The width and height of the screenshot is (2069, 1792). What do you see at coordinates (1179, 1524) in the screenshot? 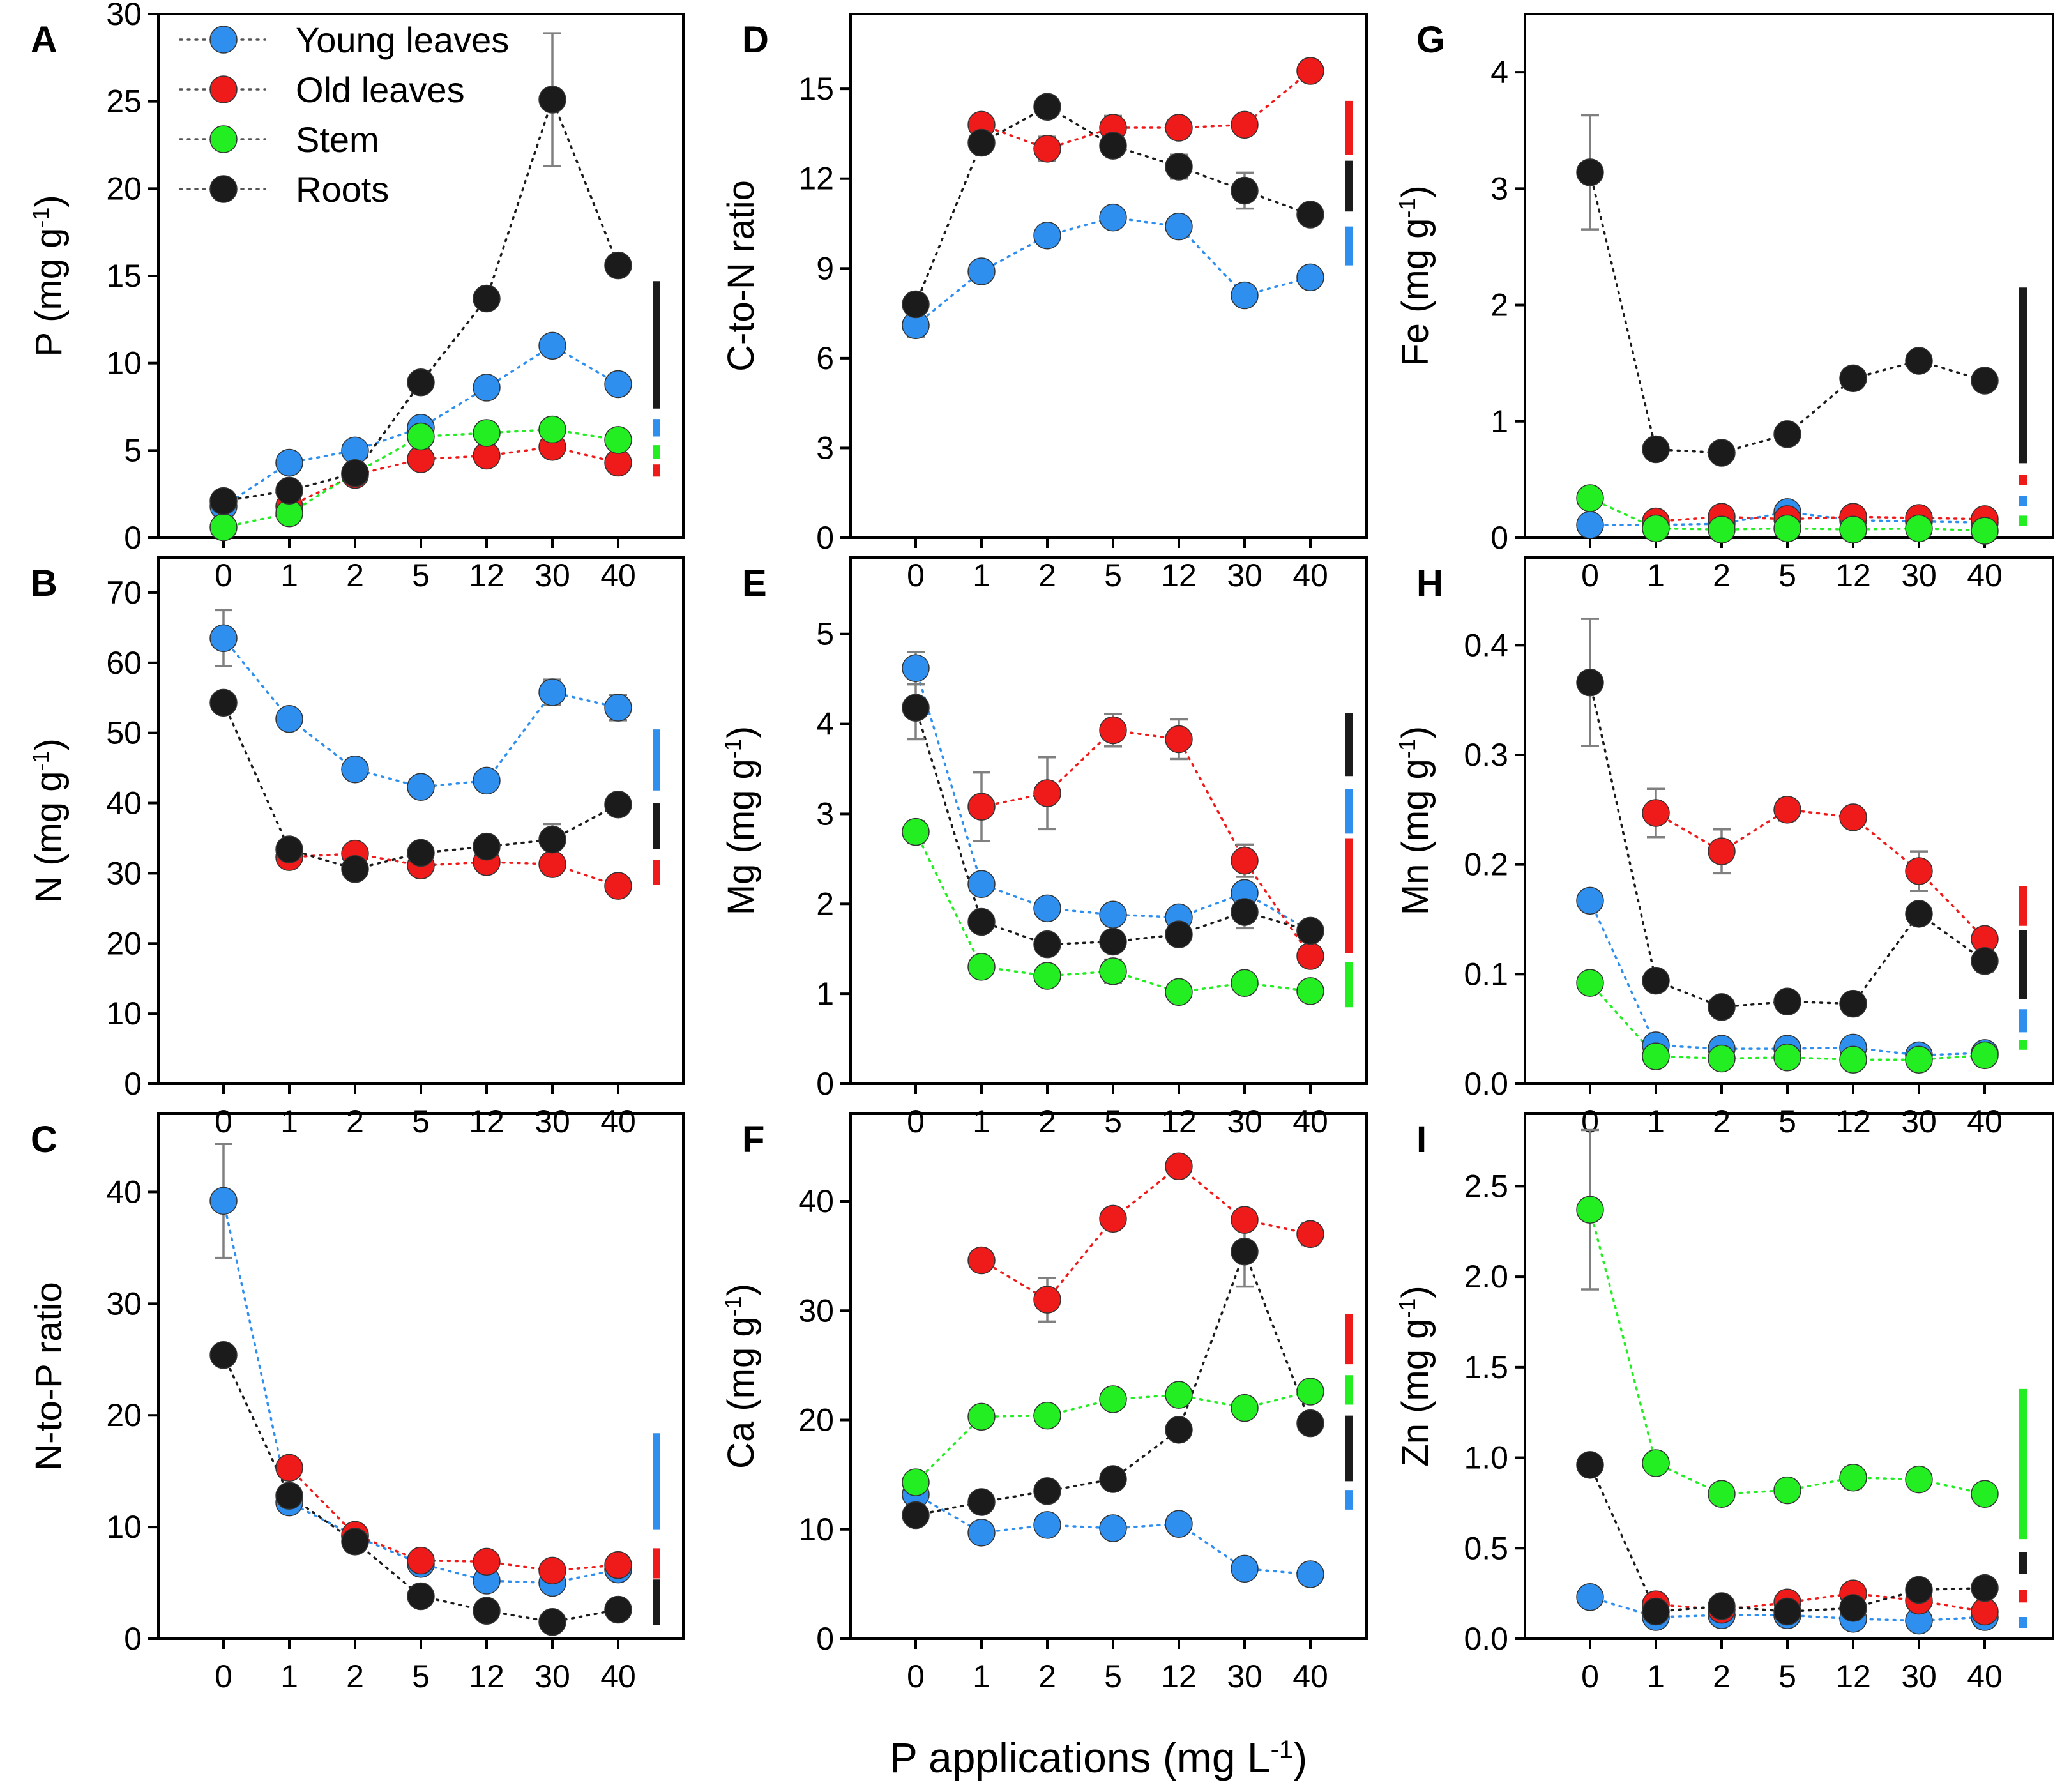
I see `panel-f-young-point` at bounding box center [1179, 1524].